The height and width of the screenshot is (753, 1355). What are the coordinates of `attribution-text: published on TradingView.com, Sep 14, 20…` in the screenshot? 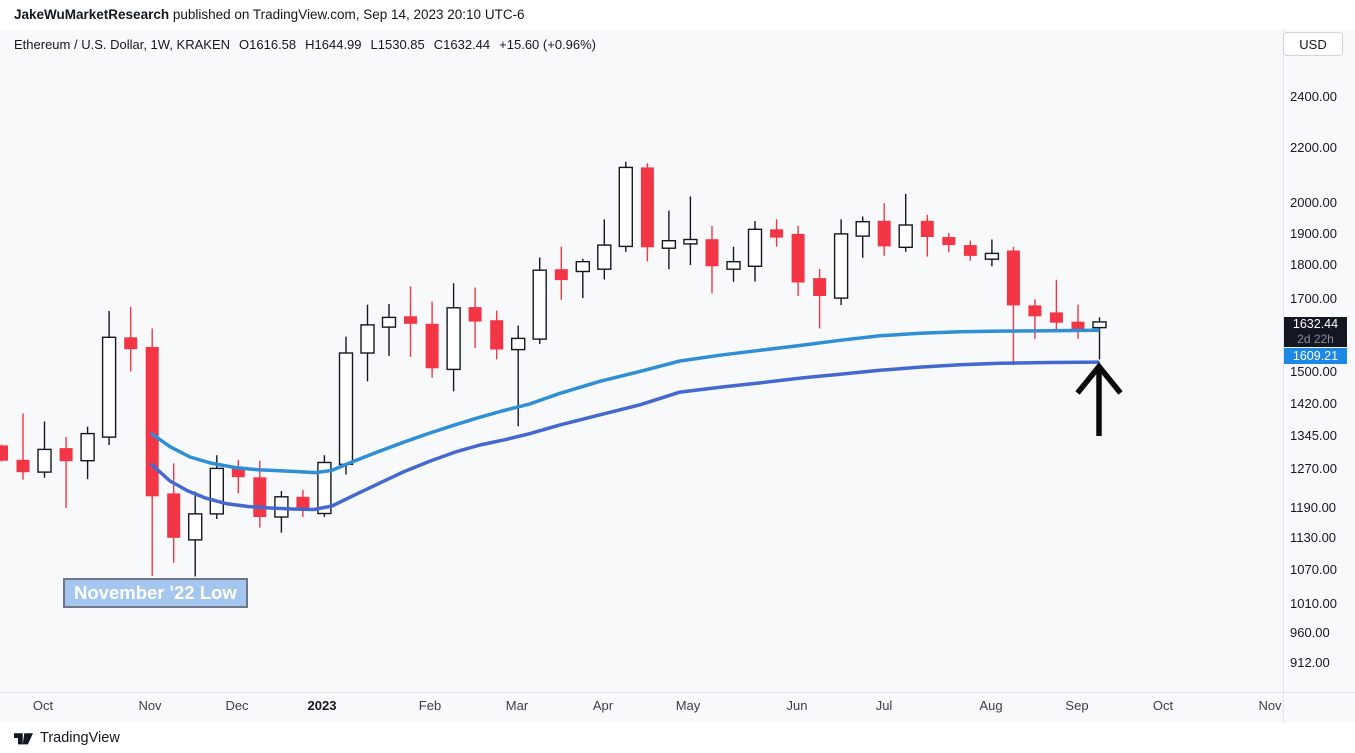 It's located at (347, 14).